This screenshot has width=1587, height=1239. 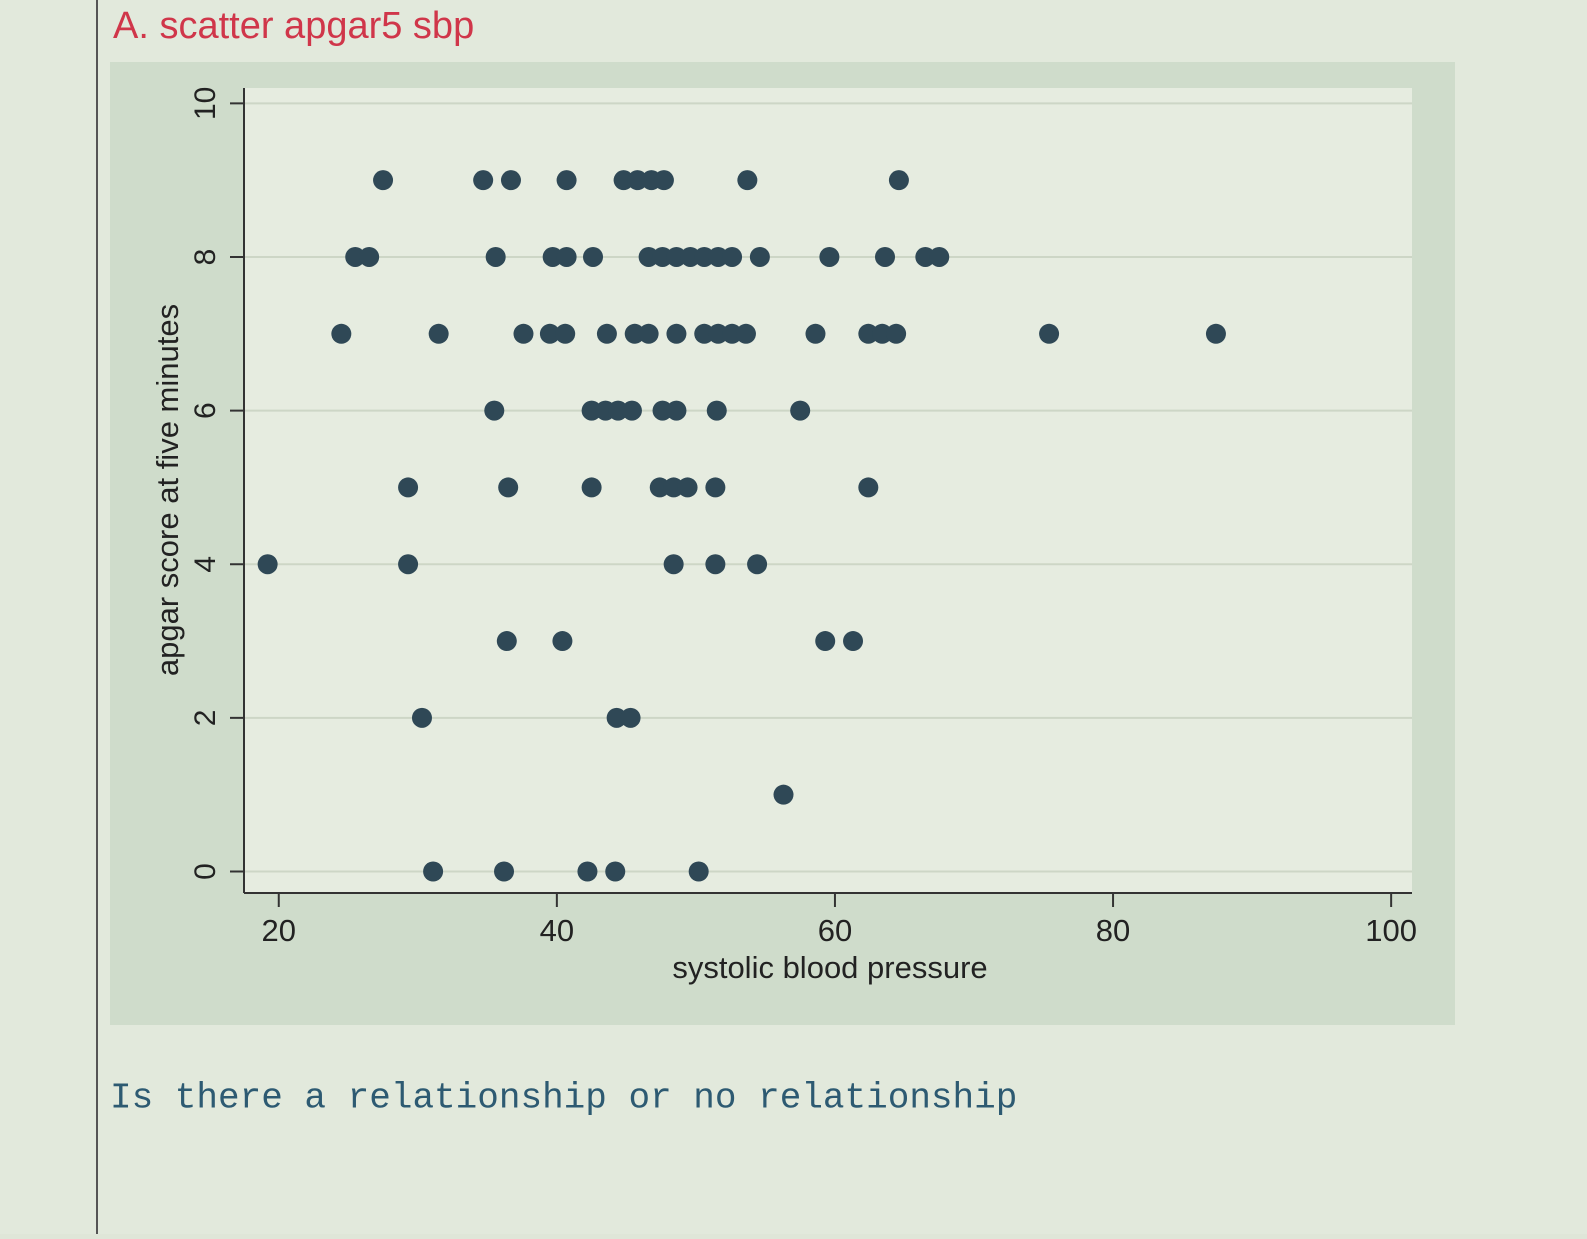 I want to click on x-tick-label: 40, so click(x=557, y=930).